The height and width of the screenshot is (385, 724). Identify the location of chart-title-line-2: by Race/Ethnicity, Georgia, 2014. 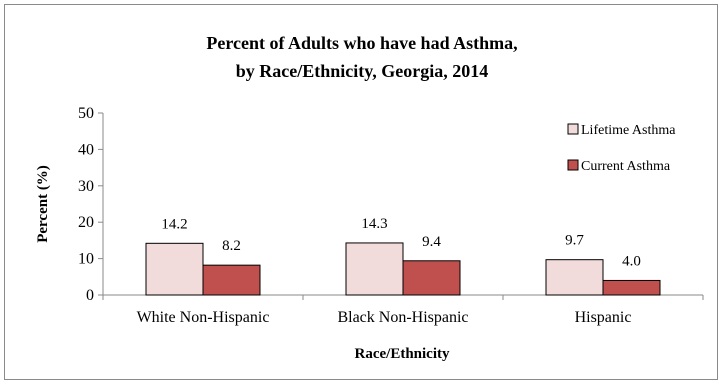
(362, 71).